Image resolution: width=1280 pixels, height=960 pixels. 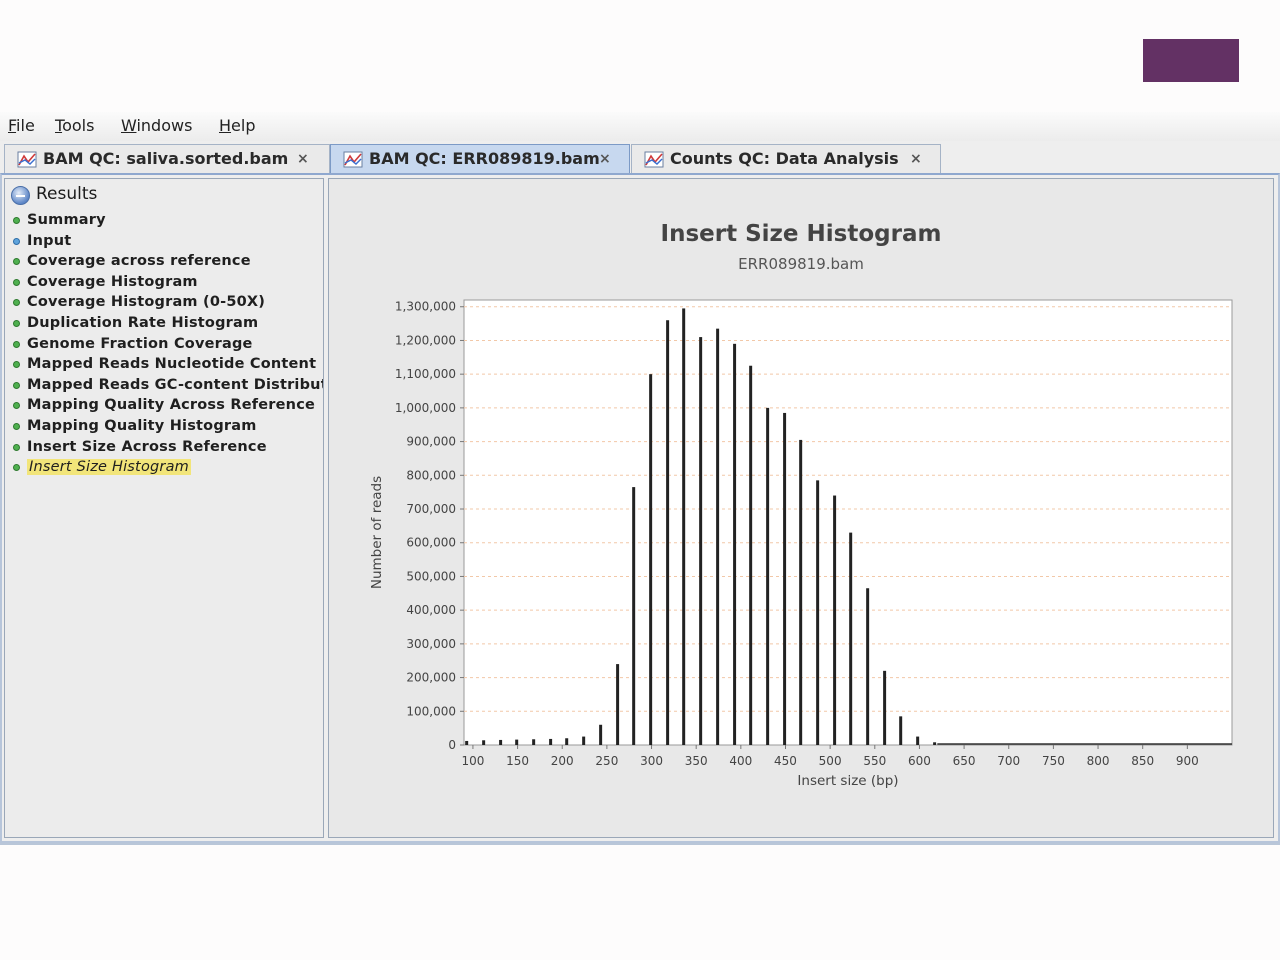 What do you see at coordinates (1187, 761) in the screenshot?
I see `x-tick-label: 900` at bounding box center [1187, 761].